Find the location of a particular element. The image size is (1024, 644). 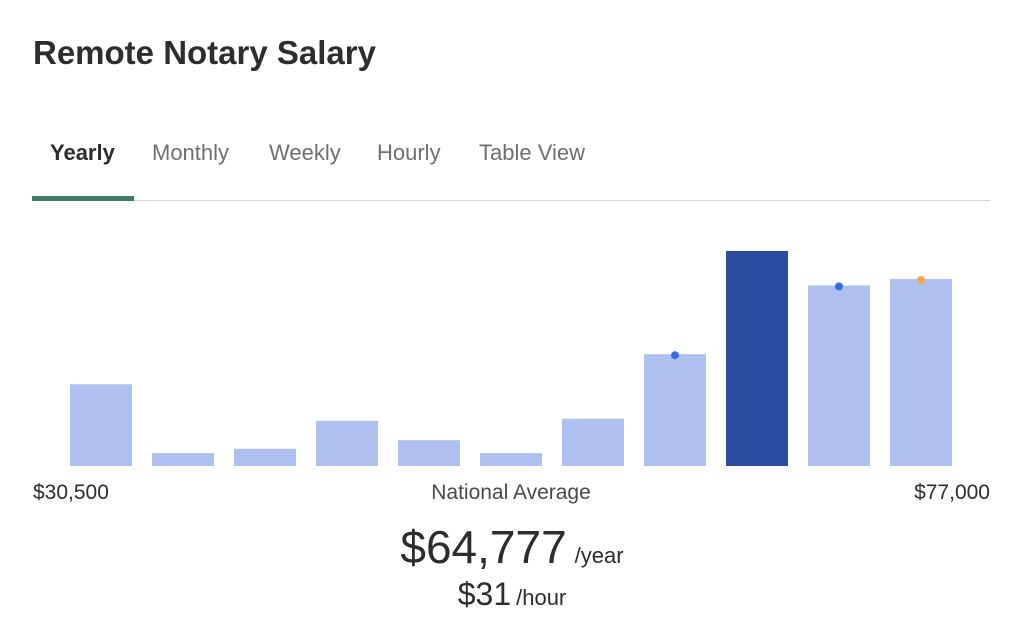

active-tab-indicator is located at coordinates (83, 198).